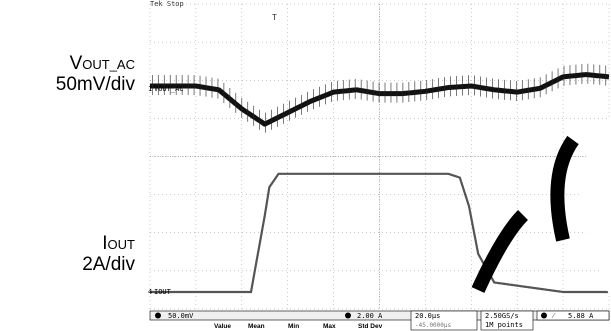 Image resolution: width=611 pixels, height=331 pixels. Describe the element at coordinates (256, 326) in the screenshot. I see `stats-header: Mean` at that location.